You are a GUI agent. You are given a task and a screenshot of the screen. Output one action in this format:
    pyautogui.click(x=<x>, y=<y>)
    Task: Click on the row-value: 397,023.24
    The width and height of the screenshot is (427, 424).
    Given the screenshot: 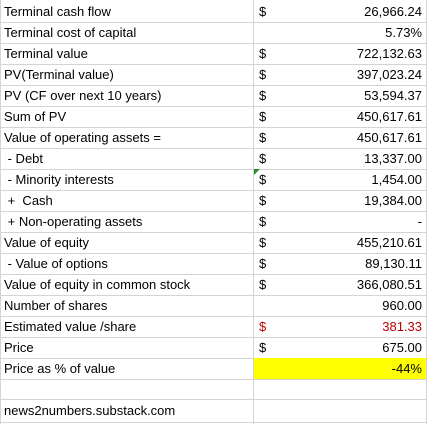 What is the action you would take?
    pyautogui.click(x=389, y=74)
    